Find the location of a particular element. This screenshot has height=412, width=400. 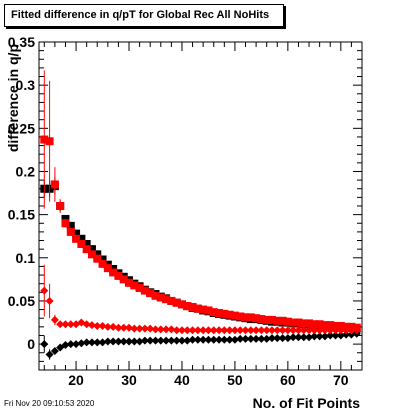

y-tick-label: 0.15 is located at coordinates (21, 215).